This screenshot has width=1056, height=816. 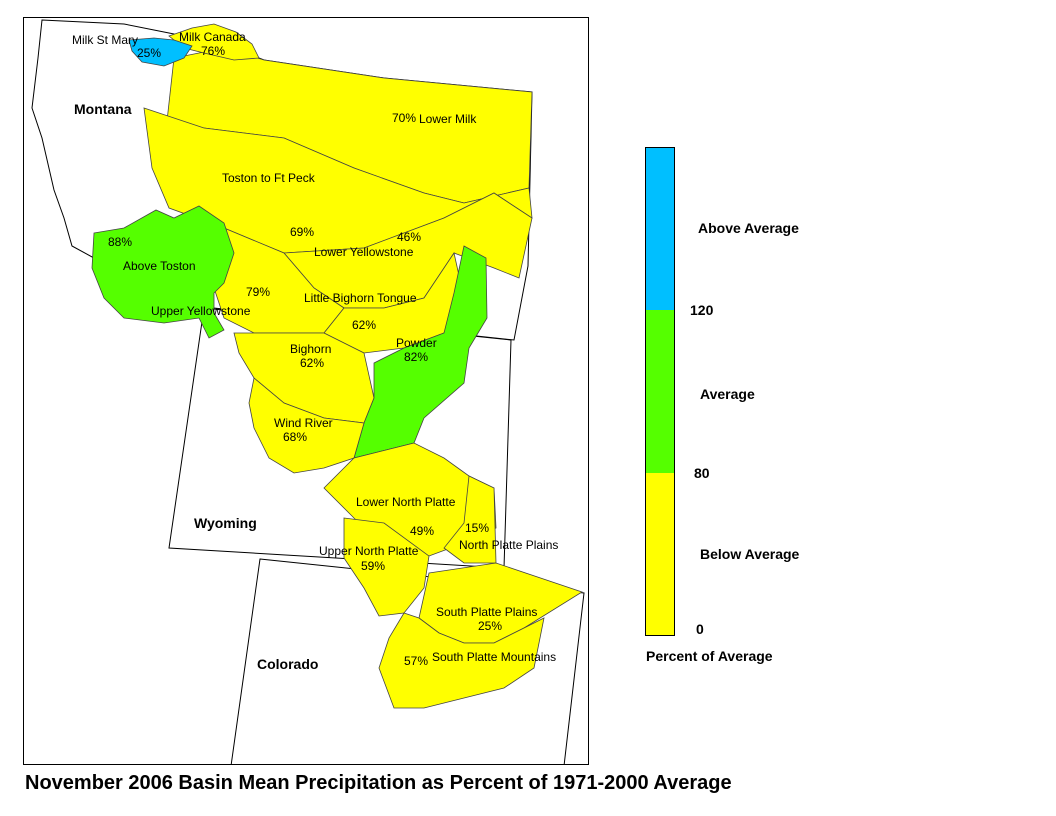 What do you see at coordinates (494, 657) in the screenshot?
I see `basin-name-south-platte-mountains: South Platte Mountains` at bounding box center [494, 657].